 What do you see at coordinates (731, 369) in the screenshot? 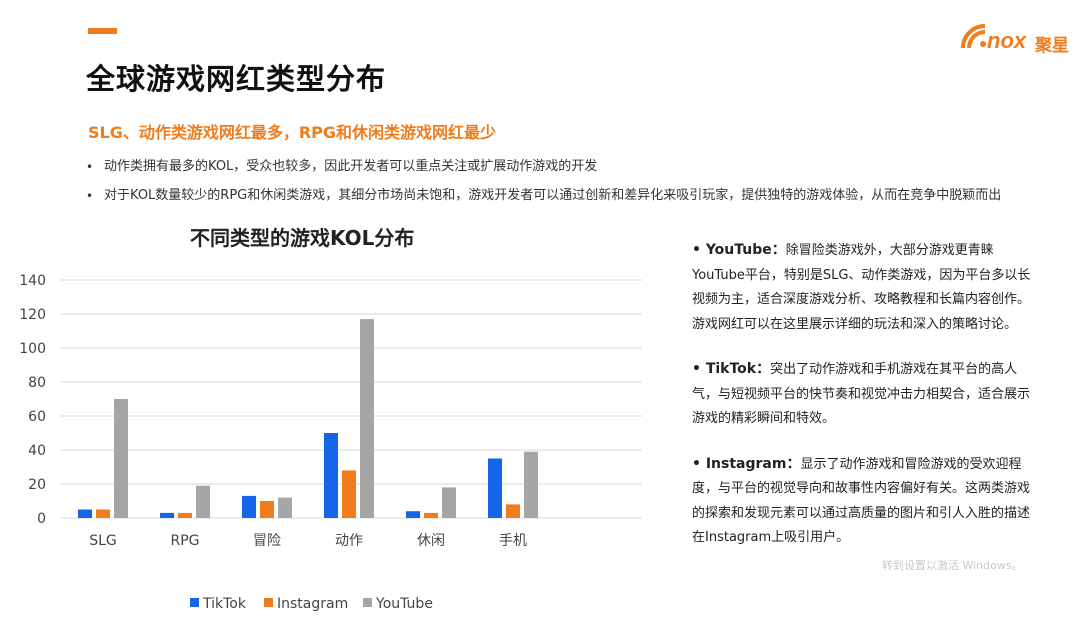
I see `platform-name: TikTok` at bounding box center [731, 369].